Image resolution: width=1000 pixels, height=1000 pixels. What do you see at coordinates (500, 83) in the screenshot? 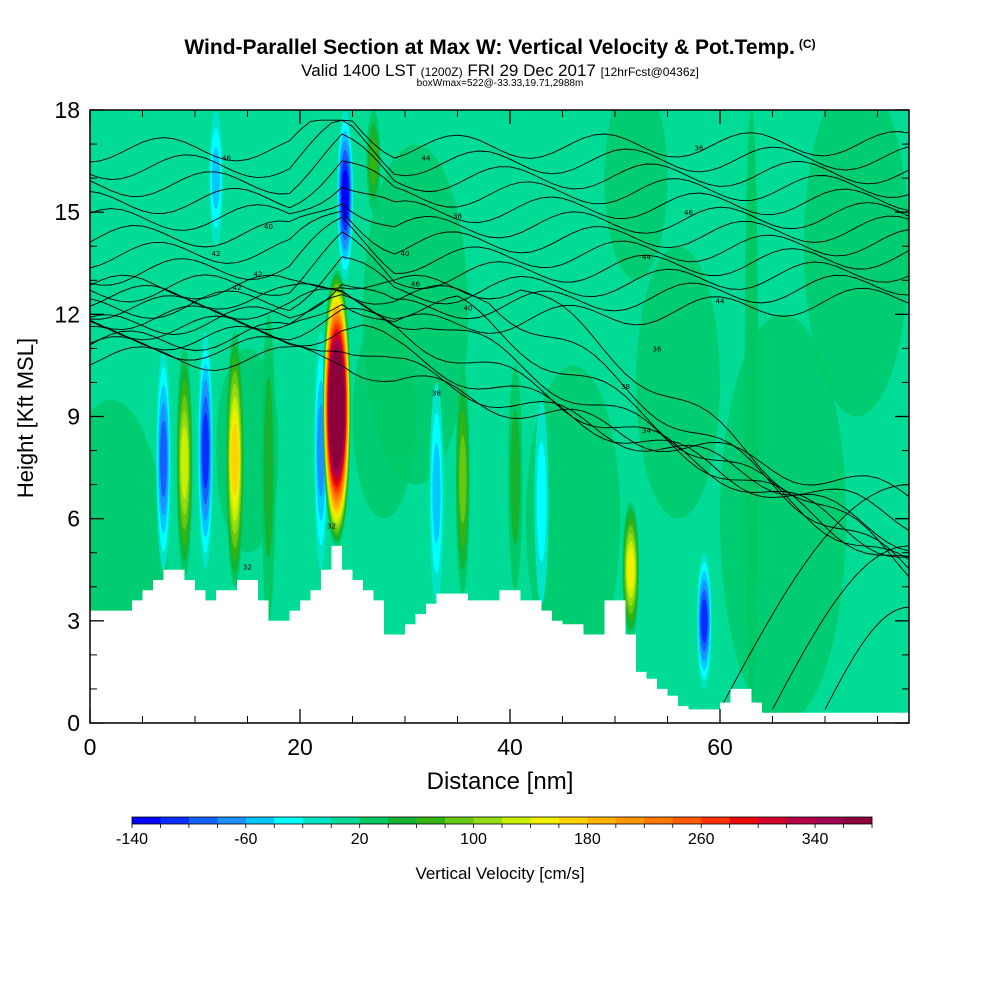
I see `chart-boxinfo: boxWmax=522@-33.33,19.71,2988m` at bounding box center [500, 83].